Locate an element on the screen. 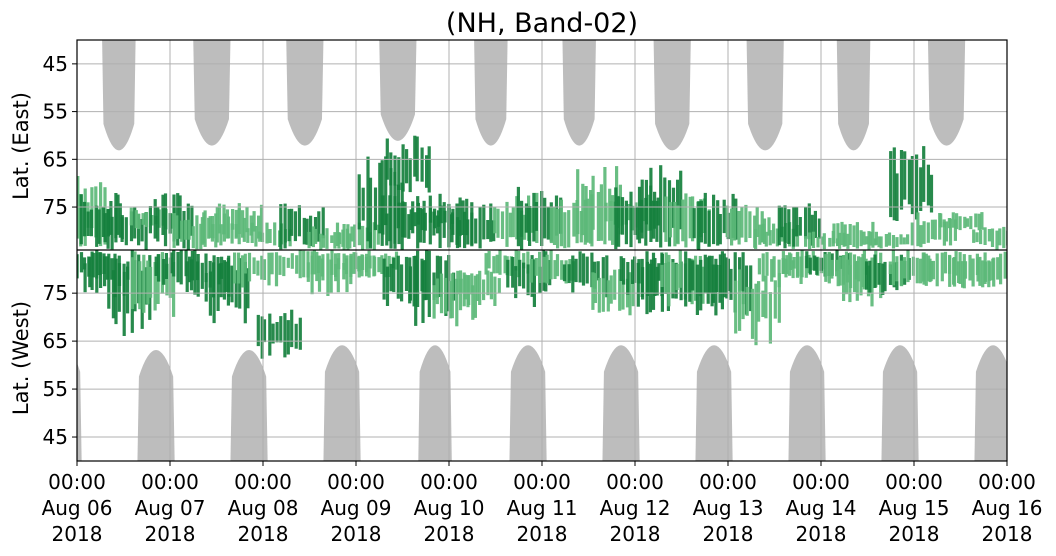 The height and width of the screenshot is (556, 1056). x-tick-label-time: 00:00 is located at coordinates (728, 482).